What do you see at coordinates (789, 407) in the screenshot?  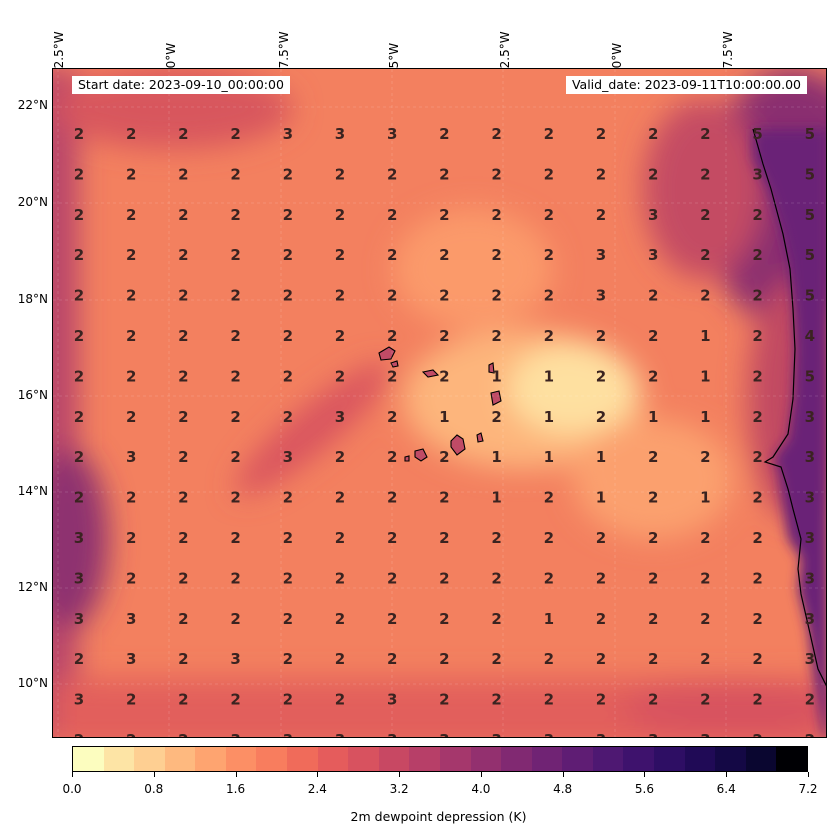 I see `coastline` at bounding box center [789, 407].